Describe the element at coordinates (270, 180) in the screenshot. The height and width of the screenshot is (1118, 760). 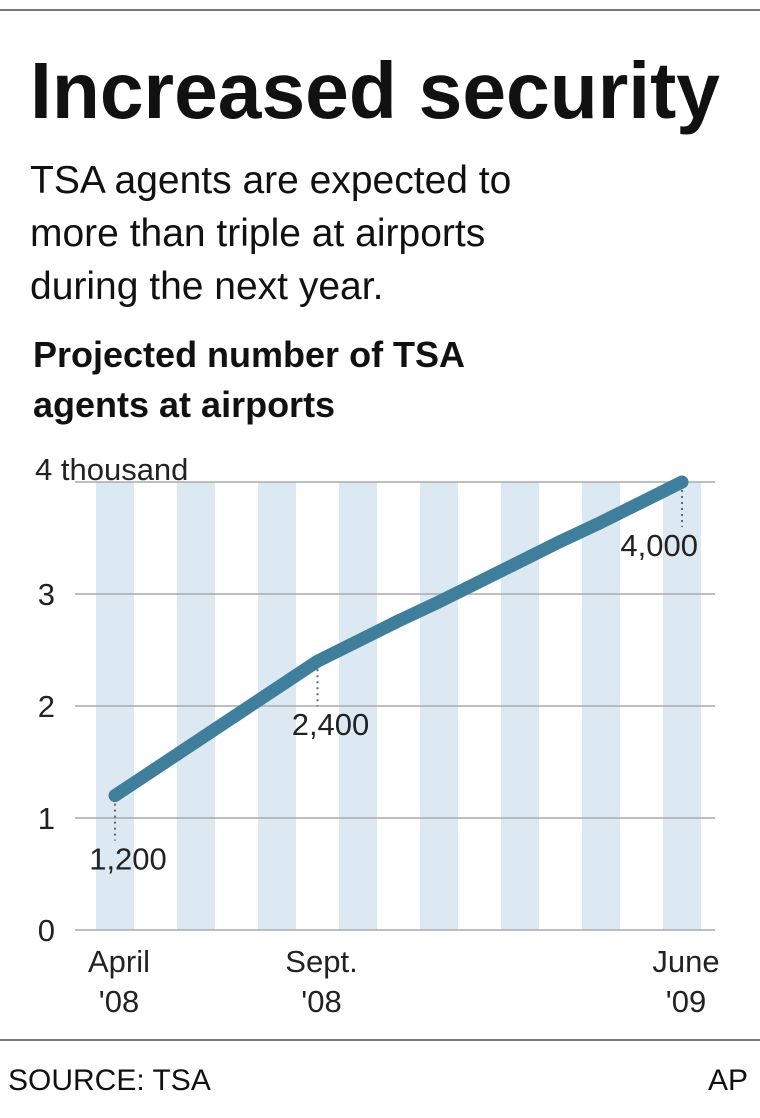
I see `subtitle-line: TSA agents are expected to` at that location.